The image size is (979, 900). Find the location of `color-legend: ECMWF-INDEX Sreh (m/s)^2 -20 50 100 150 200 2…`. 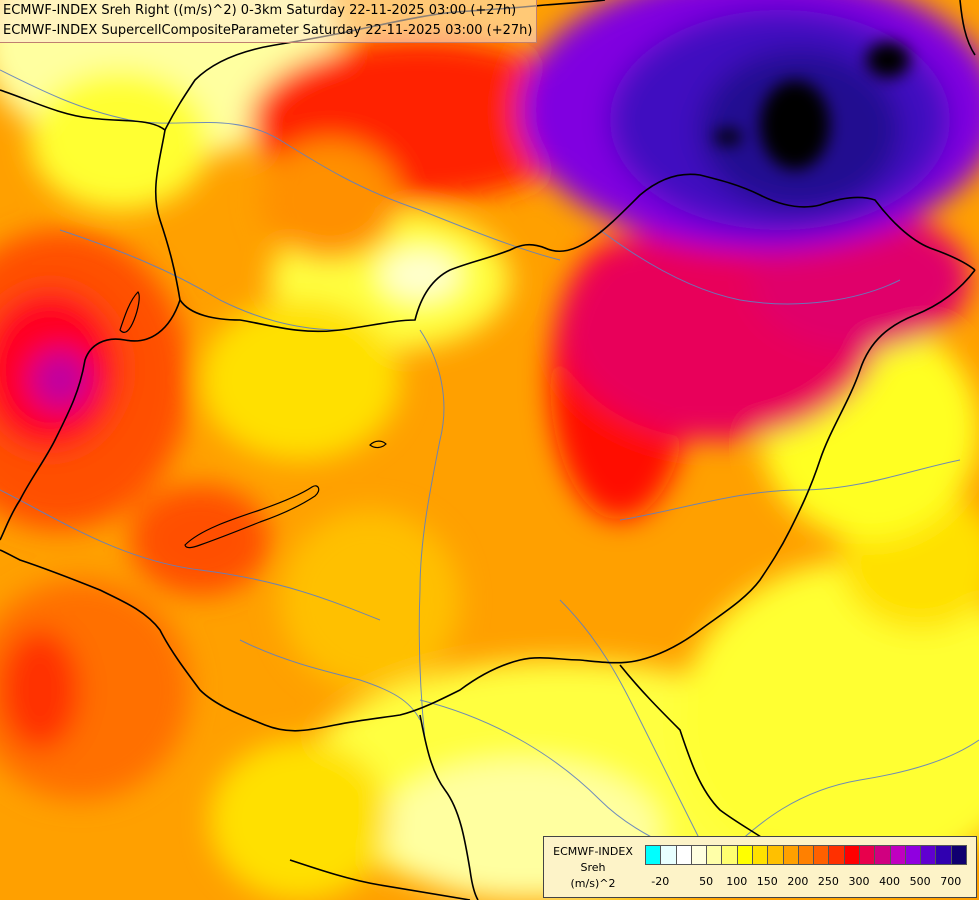

color-legend: ECMWF-INDEX Sreh (m/s)^2 -20 50 100 150 200 2… is located at coordinates (760, 867).